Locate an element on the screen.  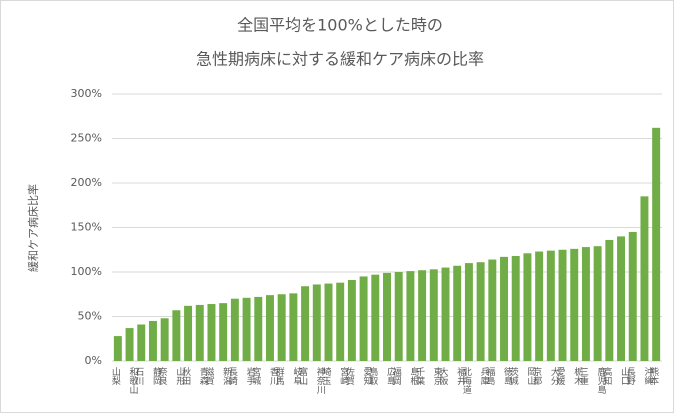
x-tick-label: 高知 is located at coordinates (606, 376).